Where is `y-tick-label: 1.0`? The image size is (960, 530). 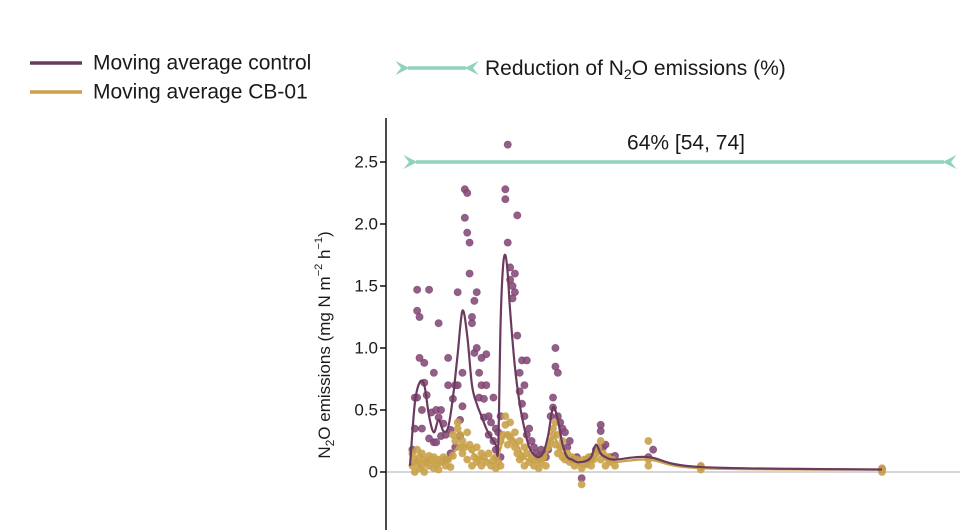
y-tick-label: 1.0 is located at coordinates (366, 347).